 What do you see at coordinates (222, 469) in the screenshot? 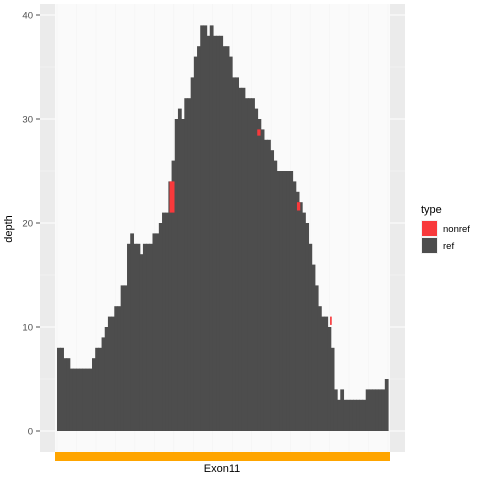
I see `x-axis-title: Exon11` at bounding box center [222, 469].